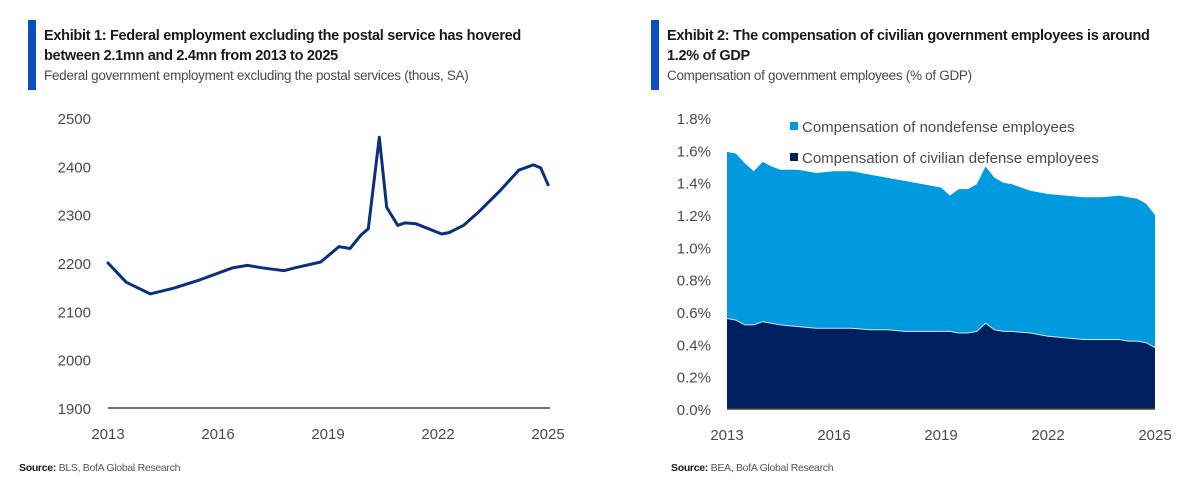 The width and height of the screenshot is (1195, 496). Describe the element at coordinates (74, 167) in the screenshot. I see `y-tick-label: 2400` at that location.